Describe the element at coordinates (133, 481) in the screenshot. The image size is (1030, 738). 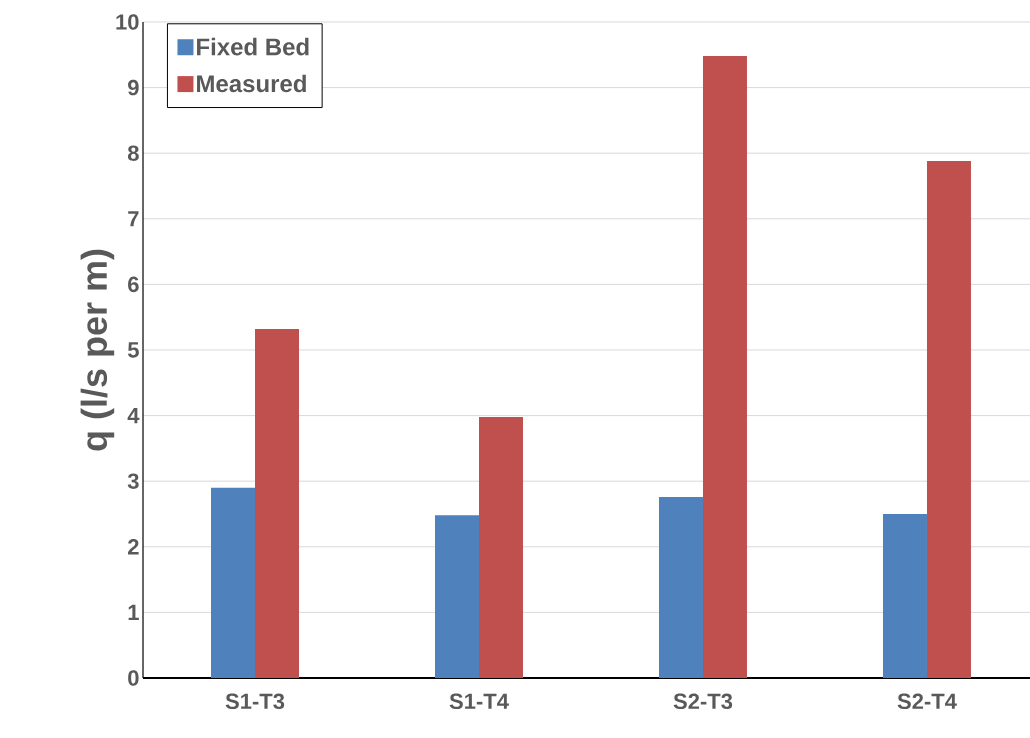
I see `y-tick-label: 3` at that location.